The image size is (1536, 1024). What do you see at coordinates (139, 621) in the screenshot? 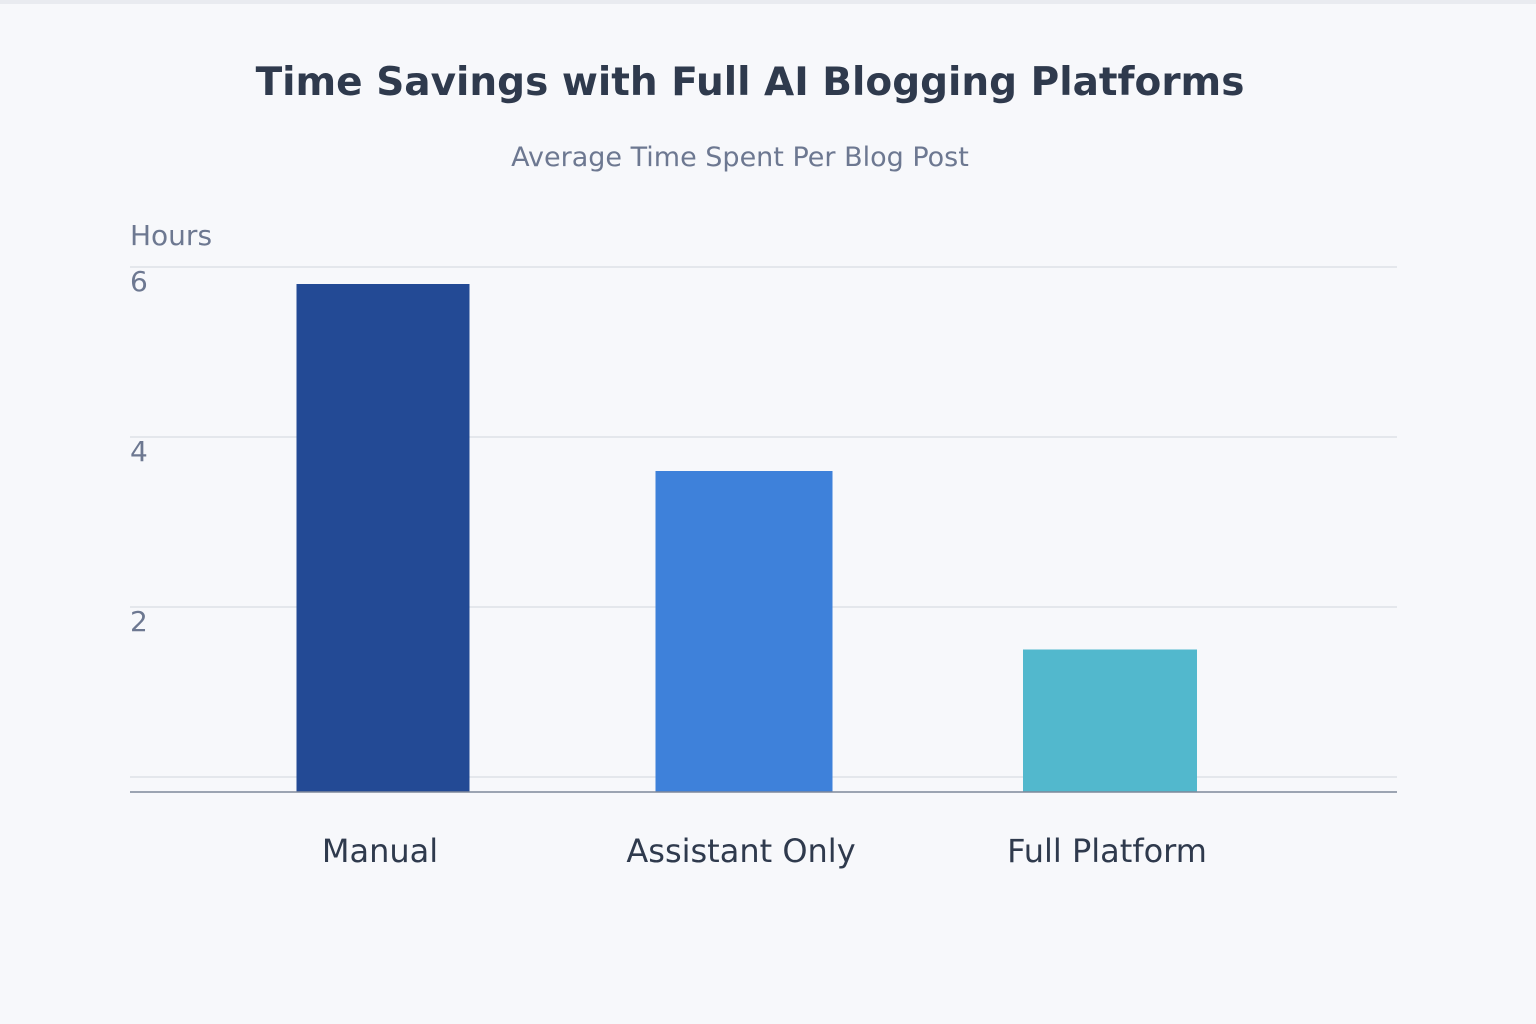
I see `y-tick-label-2: 2` at bounding box center [139, 621].